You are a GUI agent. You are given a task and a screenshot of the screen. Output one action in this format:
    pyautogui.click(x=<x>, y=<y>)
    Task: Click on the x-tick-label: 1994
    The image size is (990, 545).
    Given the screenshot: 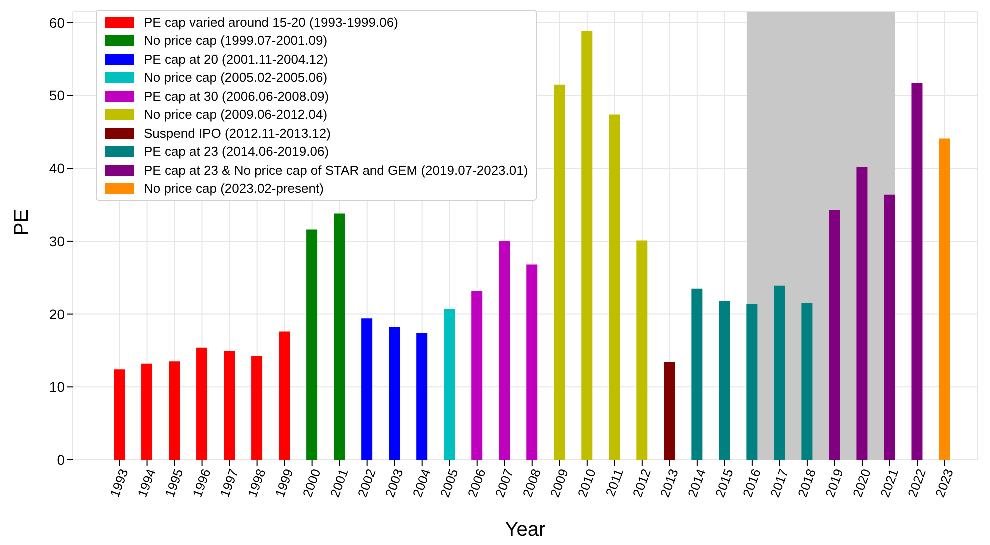 What is the action you would take?
    pyautogui.click(x=146, y=483)
    